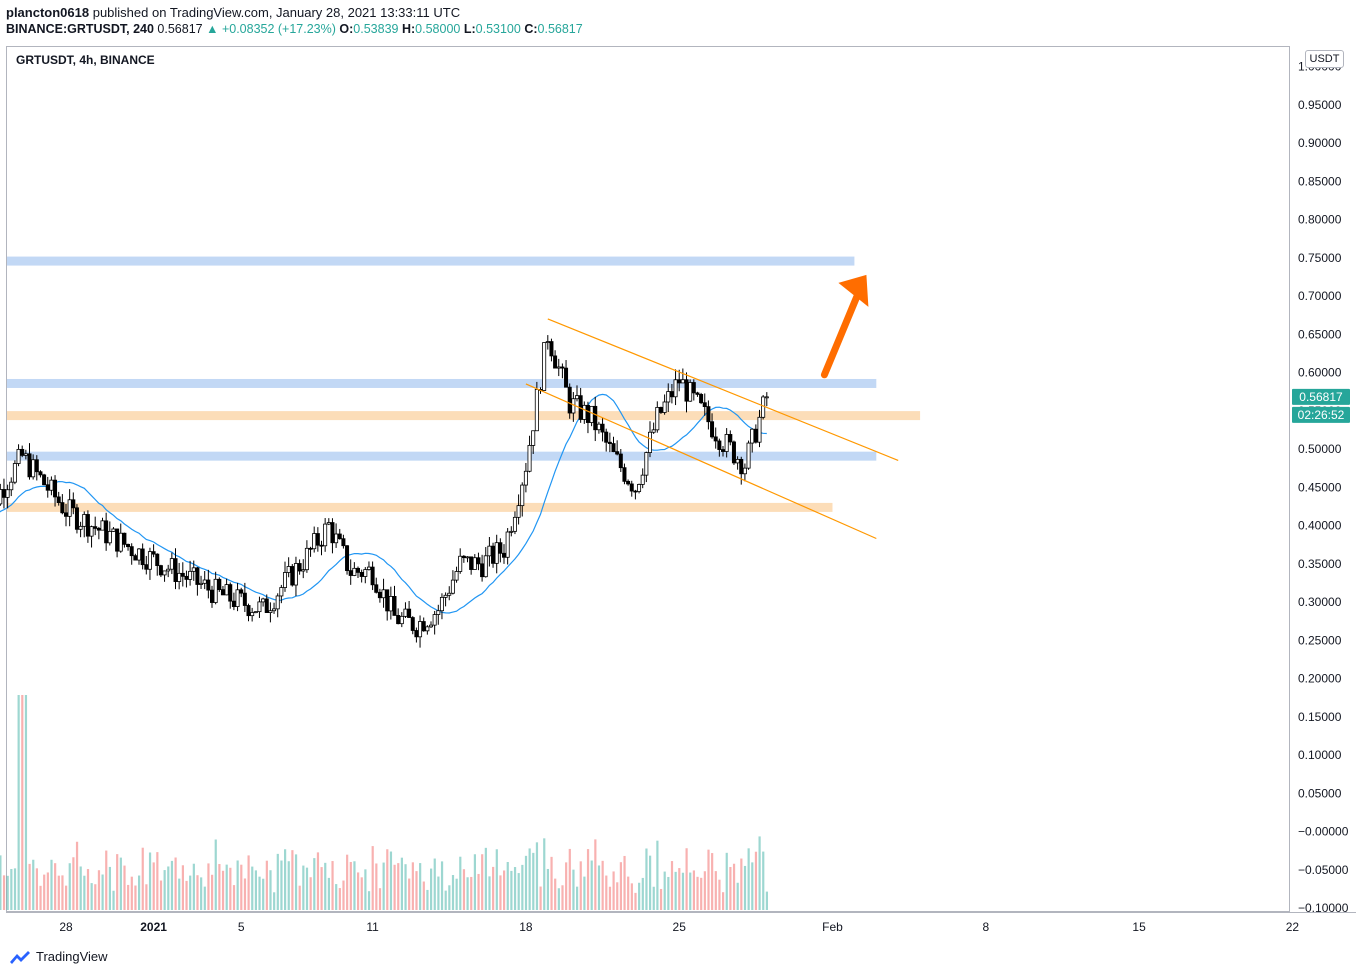 The image size is (1365, 977). I want to click on price-tick-label: −0.00000, so click(1323, 832).